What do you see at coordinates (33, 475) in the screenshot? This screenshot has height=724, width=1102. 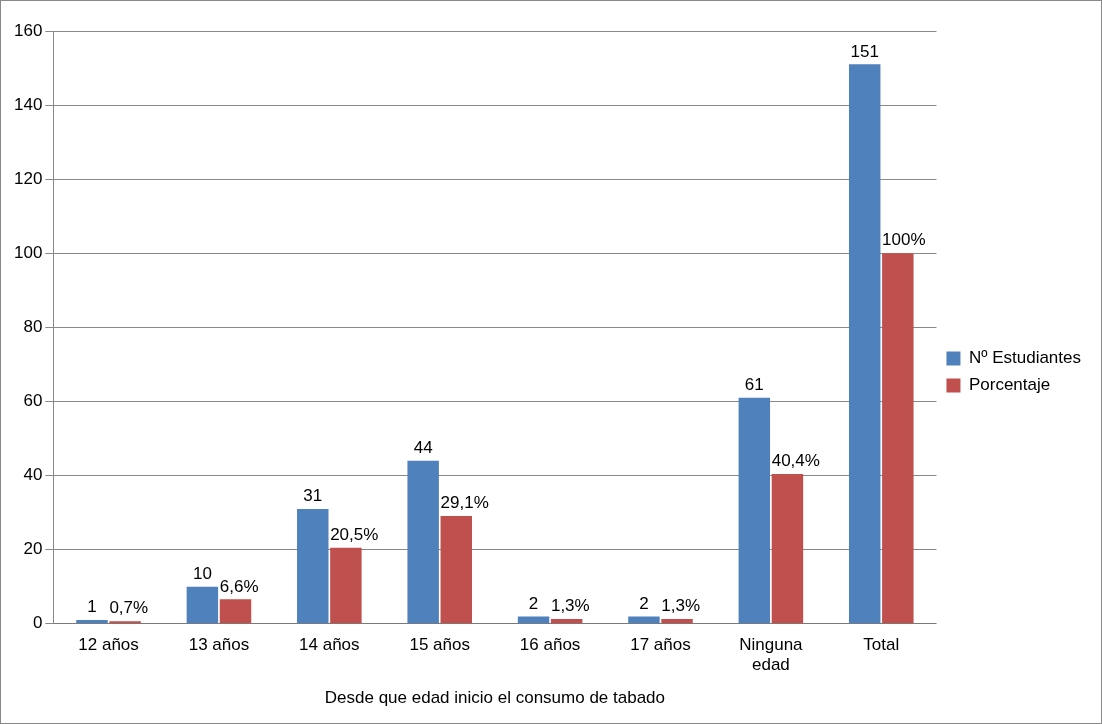 I see `y-tick-label: 40` at bounding box center [33, 475].